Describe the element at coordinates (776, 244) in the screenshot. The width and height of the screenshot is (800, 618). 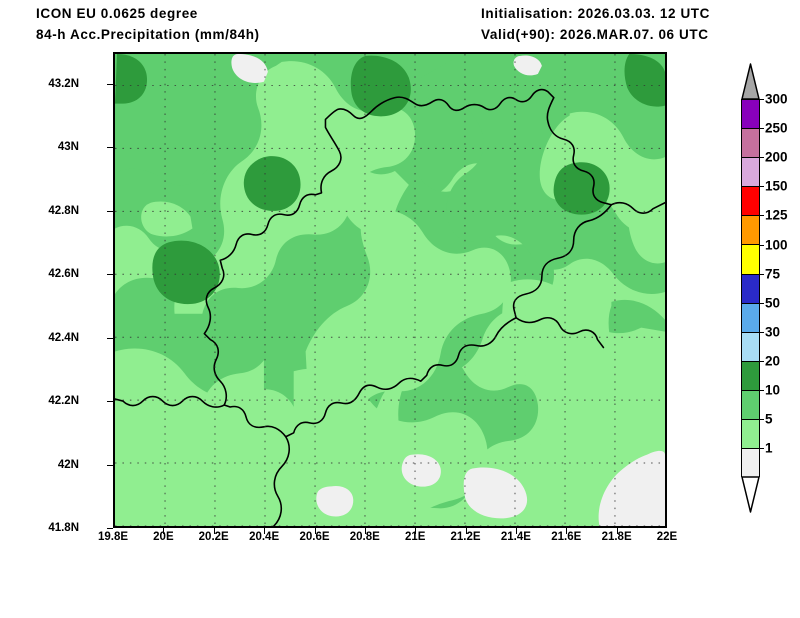
I see `colorbar-label-100: 100` at that location.